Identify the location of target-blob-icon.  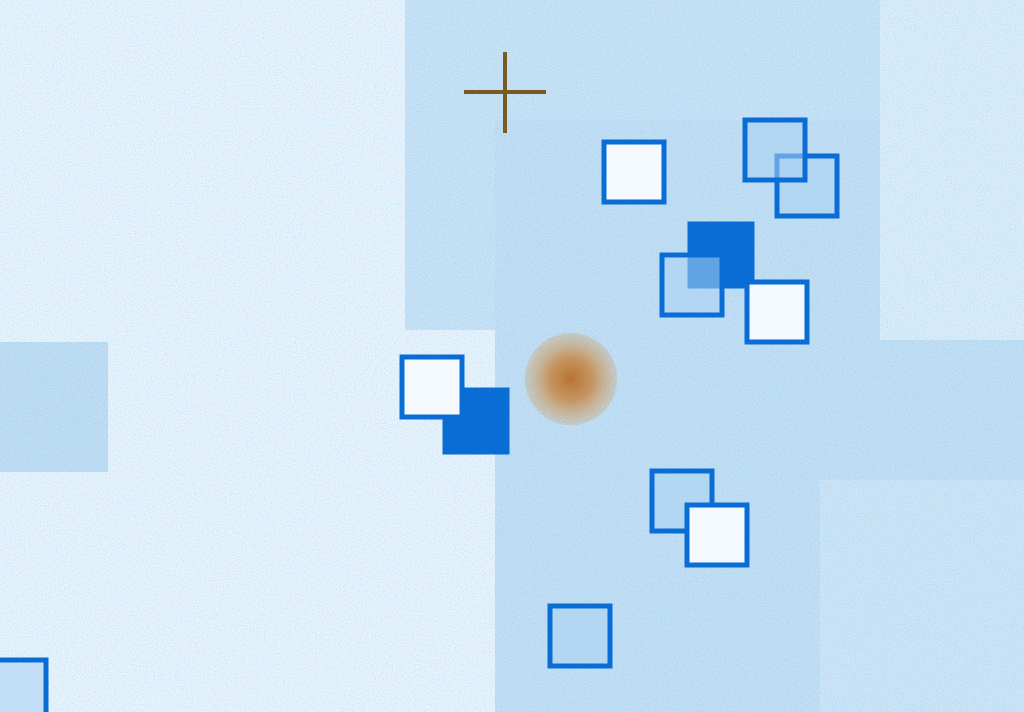
(571, 379).